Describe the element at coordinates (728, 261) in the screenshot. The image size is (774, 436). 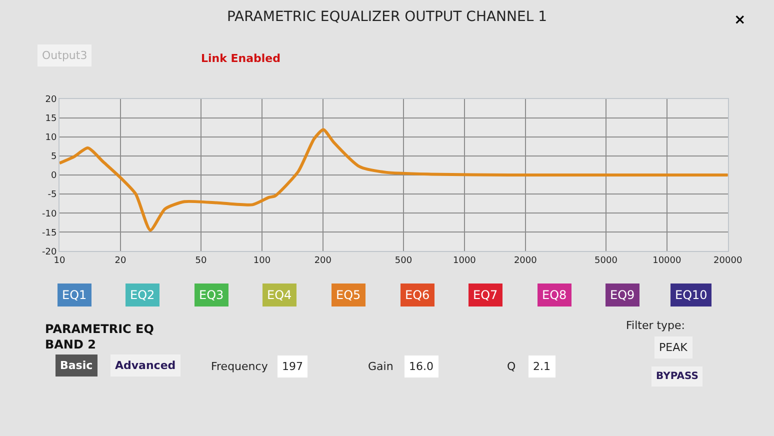
I see `x-tick-label: 20000` at that location.